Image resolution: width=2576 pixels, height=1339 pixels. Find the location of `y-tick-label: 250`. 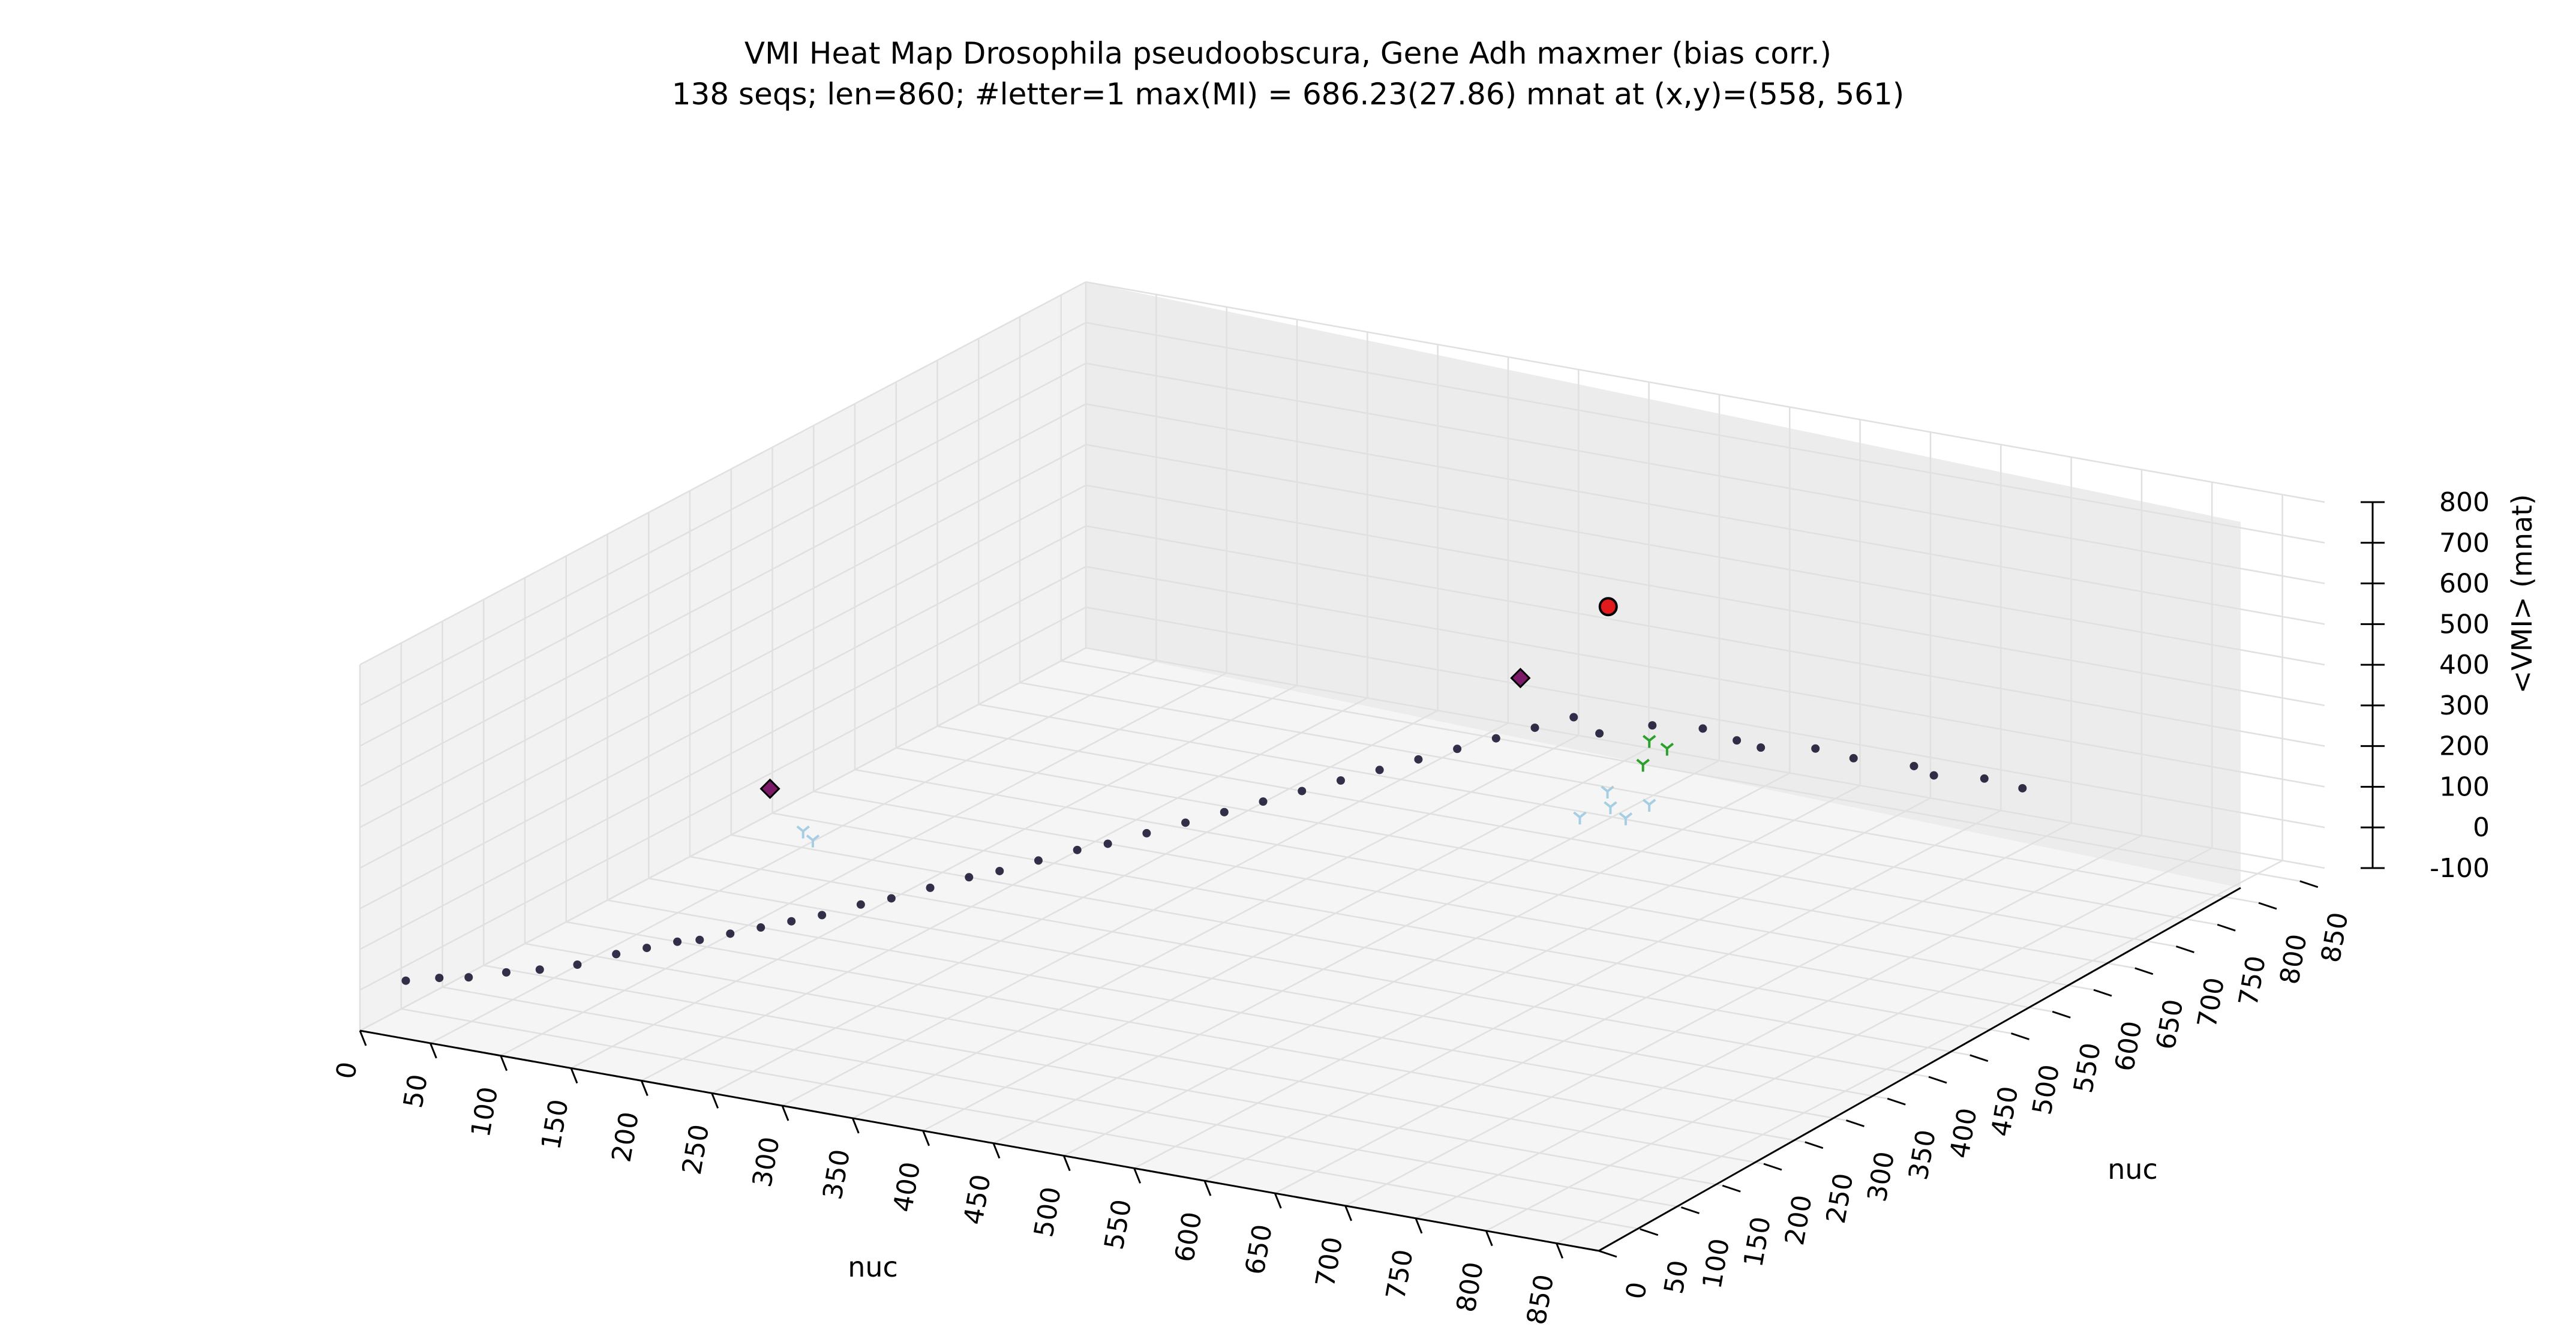

y-tick-label: 250 is located at coordinates (1841, 1198).